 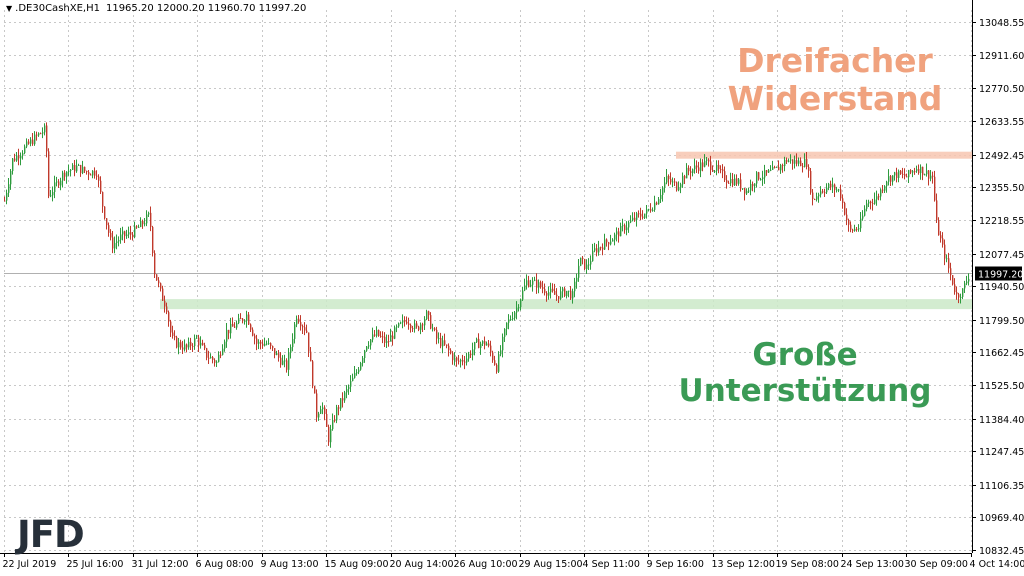 I want to click on x-tick-label: 25 Jul 16:00, so click(x=95, y=564).